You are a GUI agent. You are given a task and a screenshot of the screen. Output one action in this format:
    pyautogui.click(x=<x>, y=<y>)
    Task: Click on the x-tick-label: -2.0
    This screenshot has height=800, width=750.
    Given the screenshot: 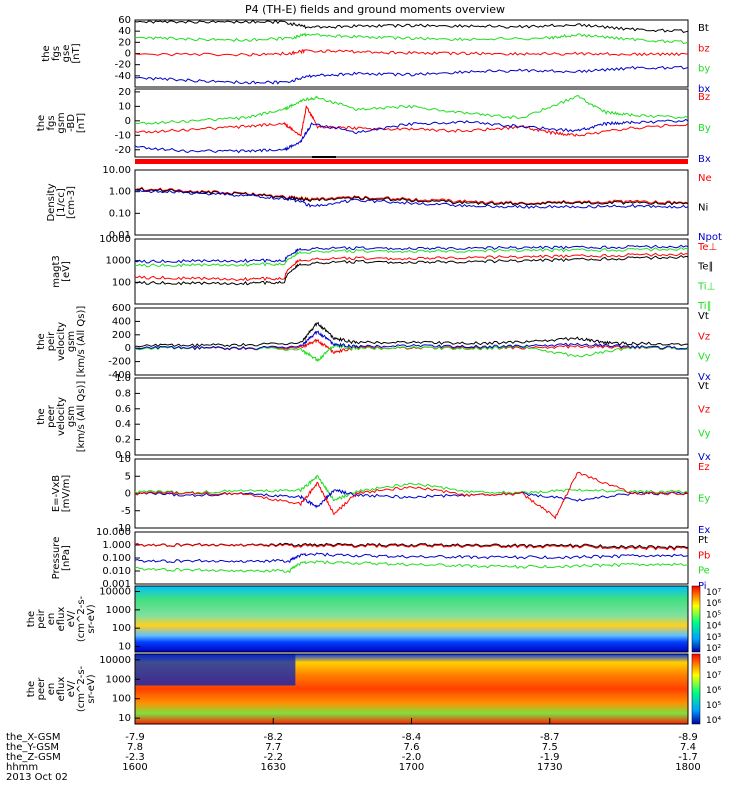 What is the action you would take?
    pyautogui.click(x=412, y=757)
    